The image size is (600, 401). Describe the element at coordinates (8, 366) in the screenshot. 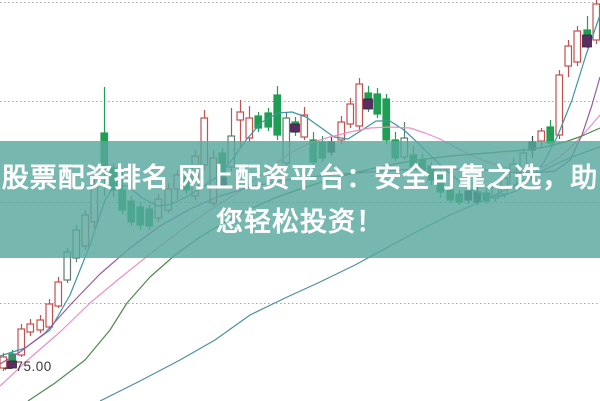

I see `left-arrow-icon: ←` at that location.